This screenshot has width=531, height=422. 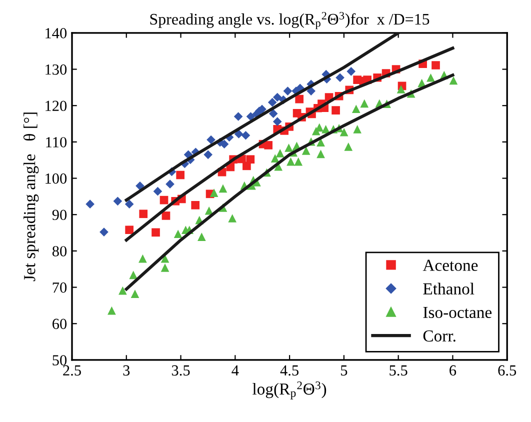 What do you see at coordinates (290, 21) in the screenshot?
I see `chart-title: Spreading angle vs. log(R$_{p}$$^{2}$Θ$^{3}$)for x /D=15` at bounding box center [290, 21].